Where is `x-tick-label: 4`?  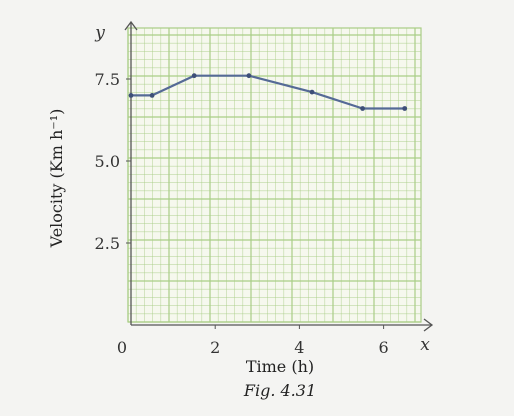 x-tick-label: 4 is located at coordinates (299, 347).